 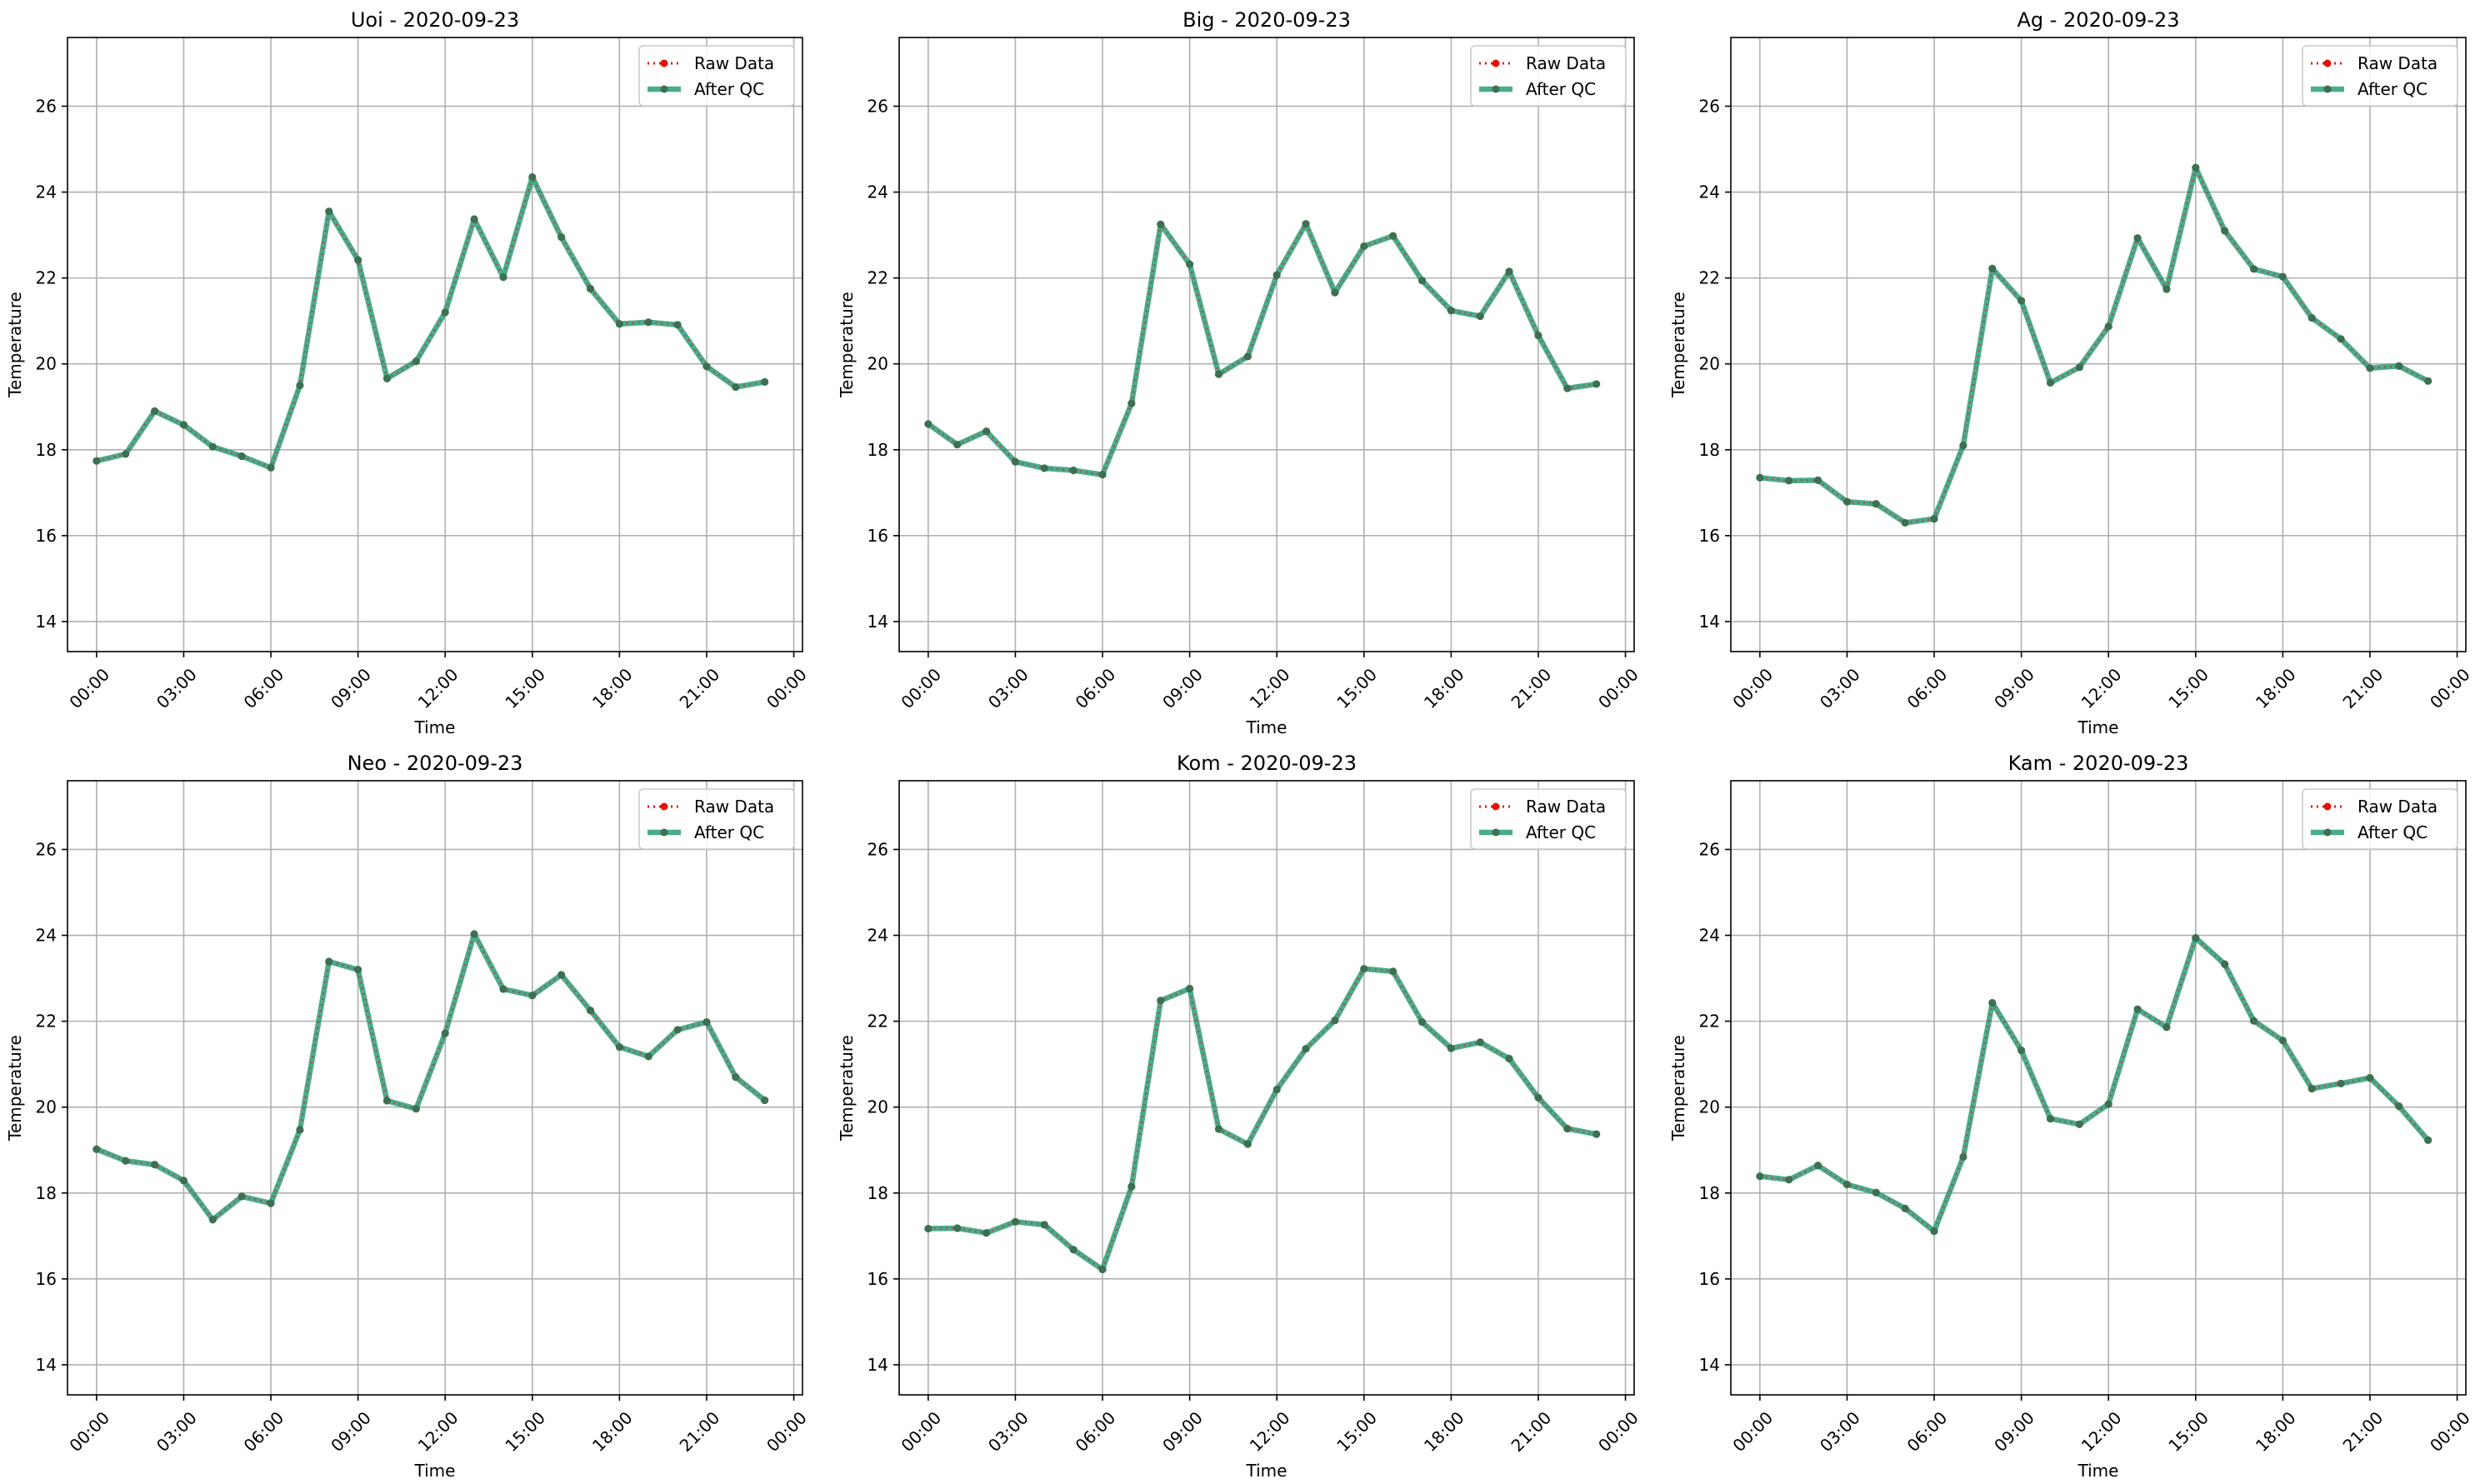 What do you see at coordinates (1266, 20) in the screenshot?
I see `chart-title: Big - 2020-09-23` at bounding box center [1266, 20].